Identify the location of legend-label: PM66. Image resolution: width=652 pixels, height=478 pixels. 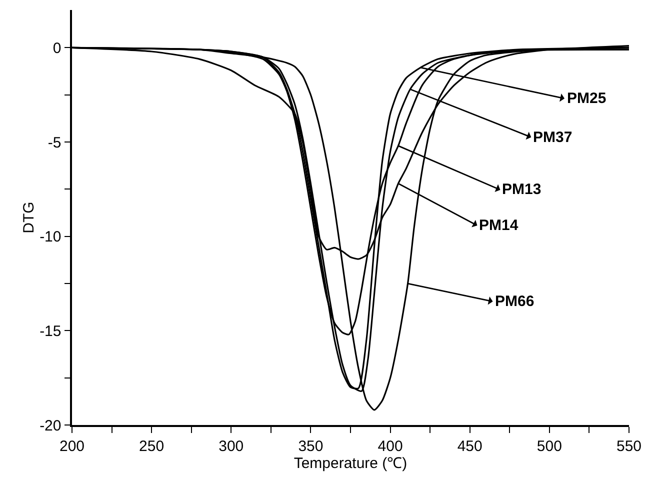
(514, 301).